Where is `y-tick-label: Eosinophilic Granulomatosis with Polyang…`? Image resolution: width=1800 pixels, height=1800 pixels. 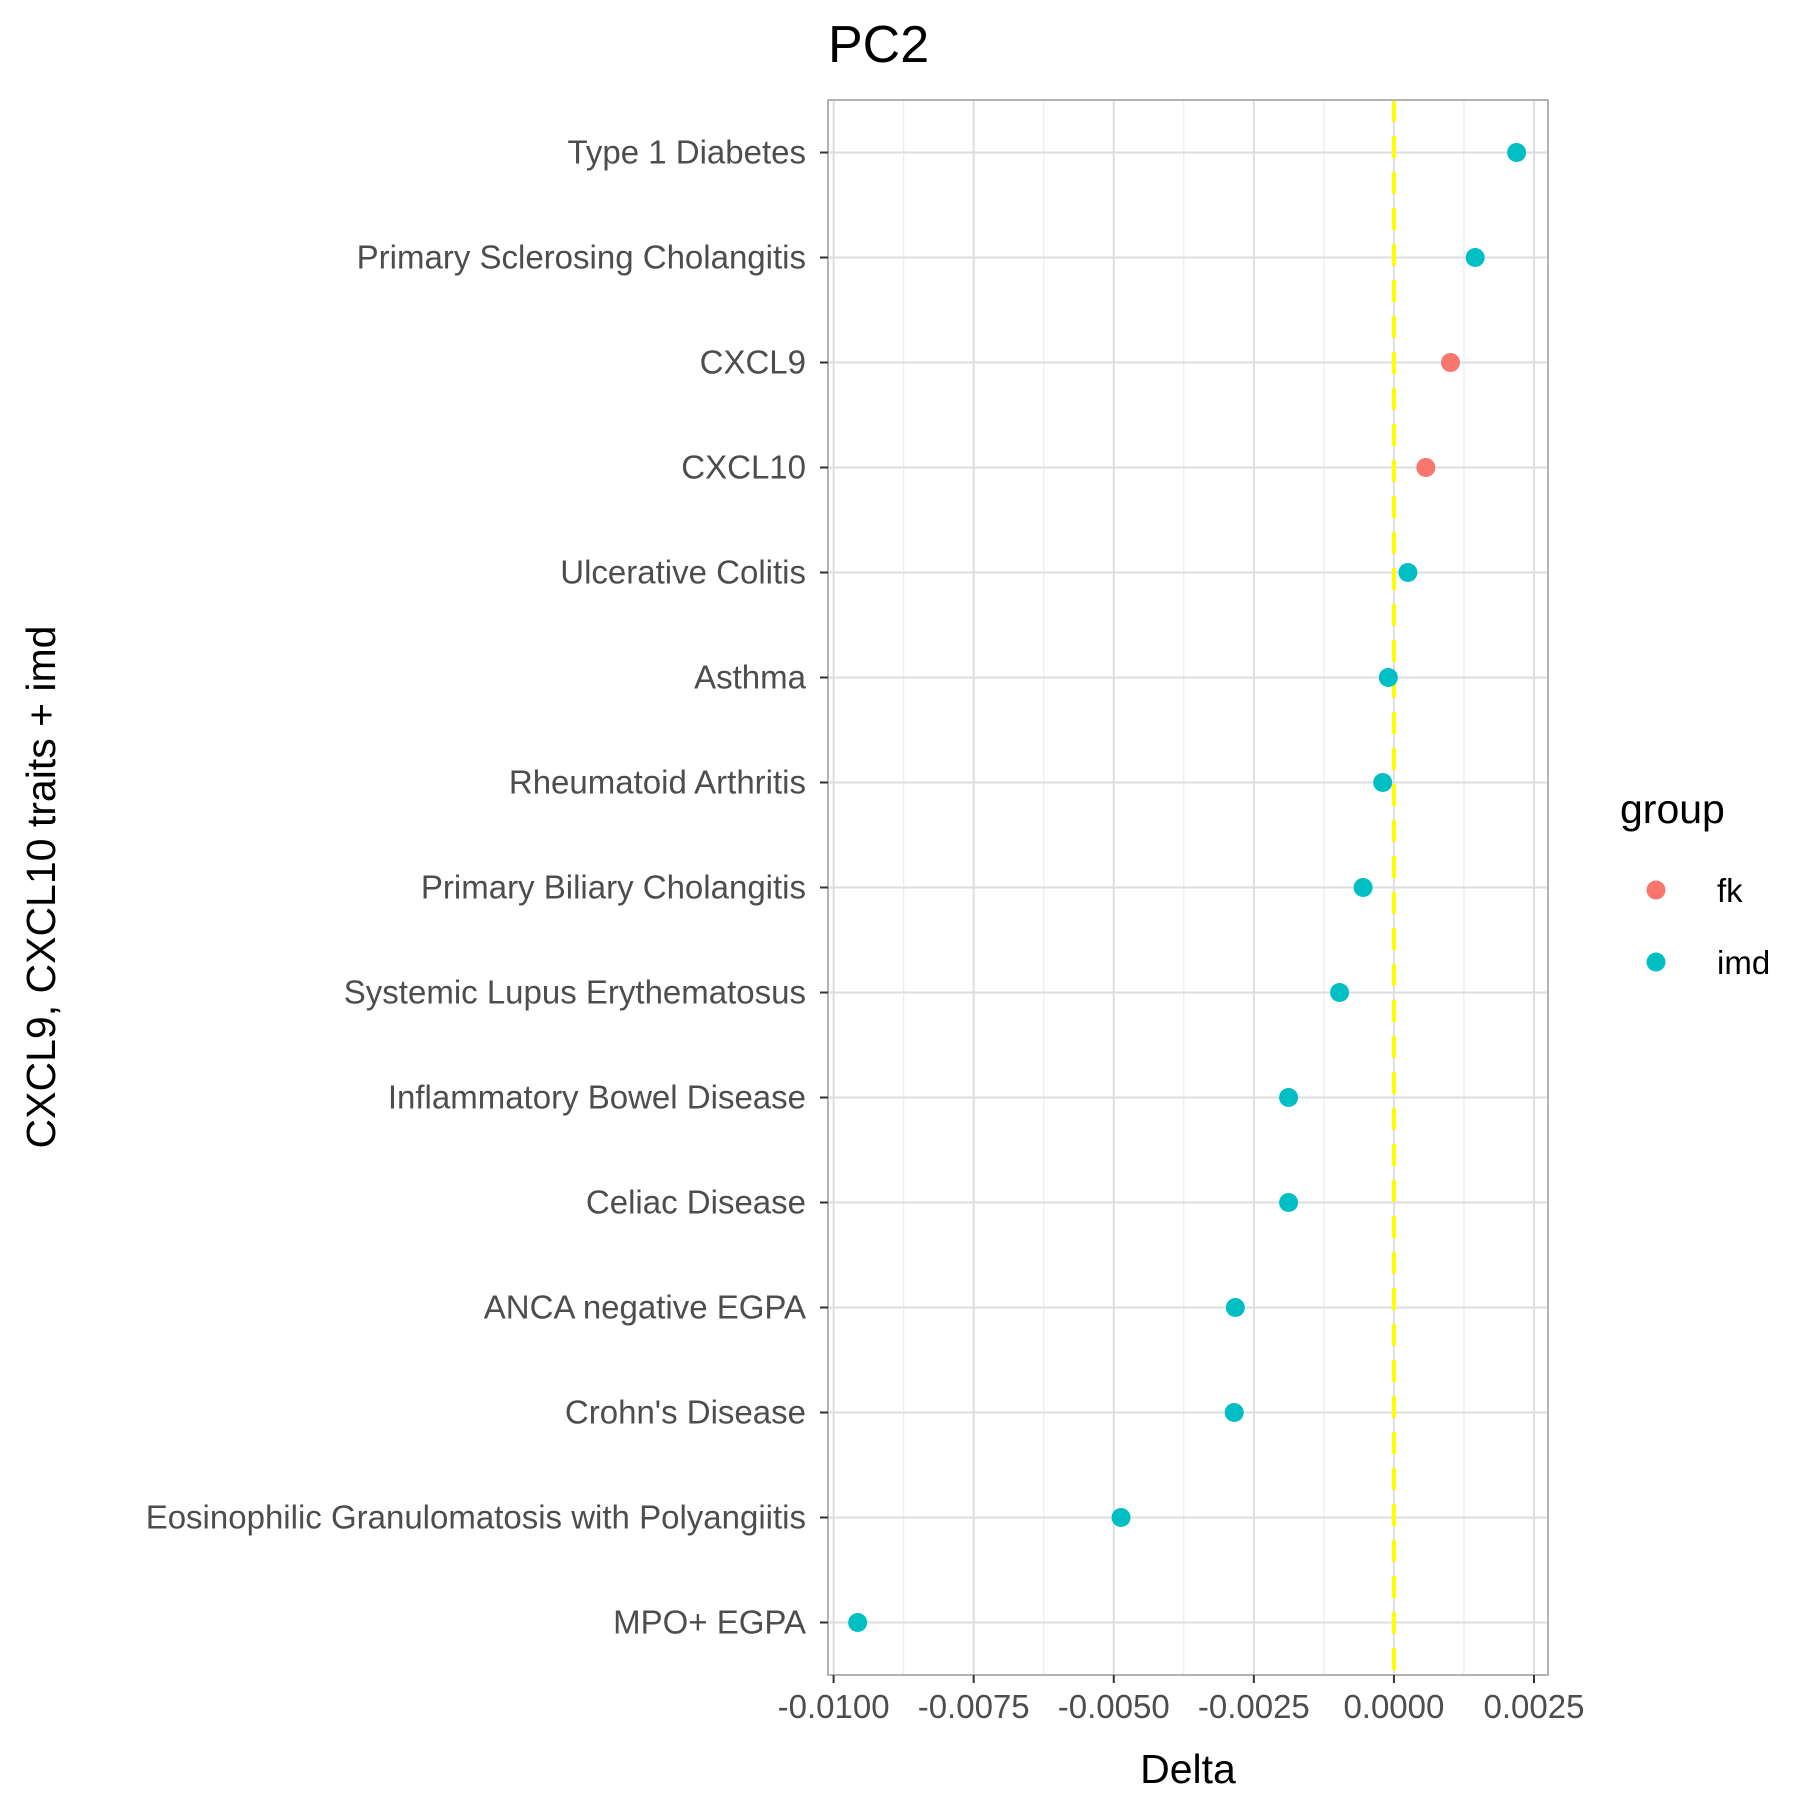 y-tick-label: Eosinophilic Granulomatosis with Polyang… is located at coordinates (476, 1517).